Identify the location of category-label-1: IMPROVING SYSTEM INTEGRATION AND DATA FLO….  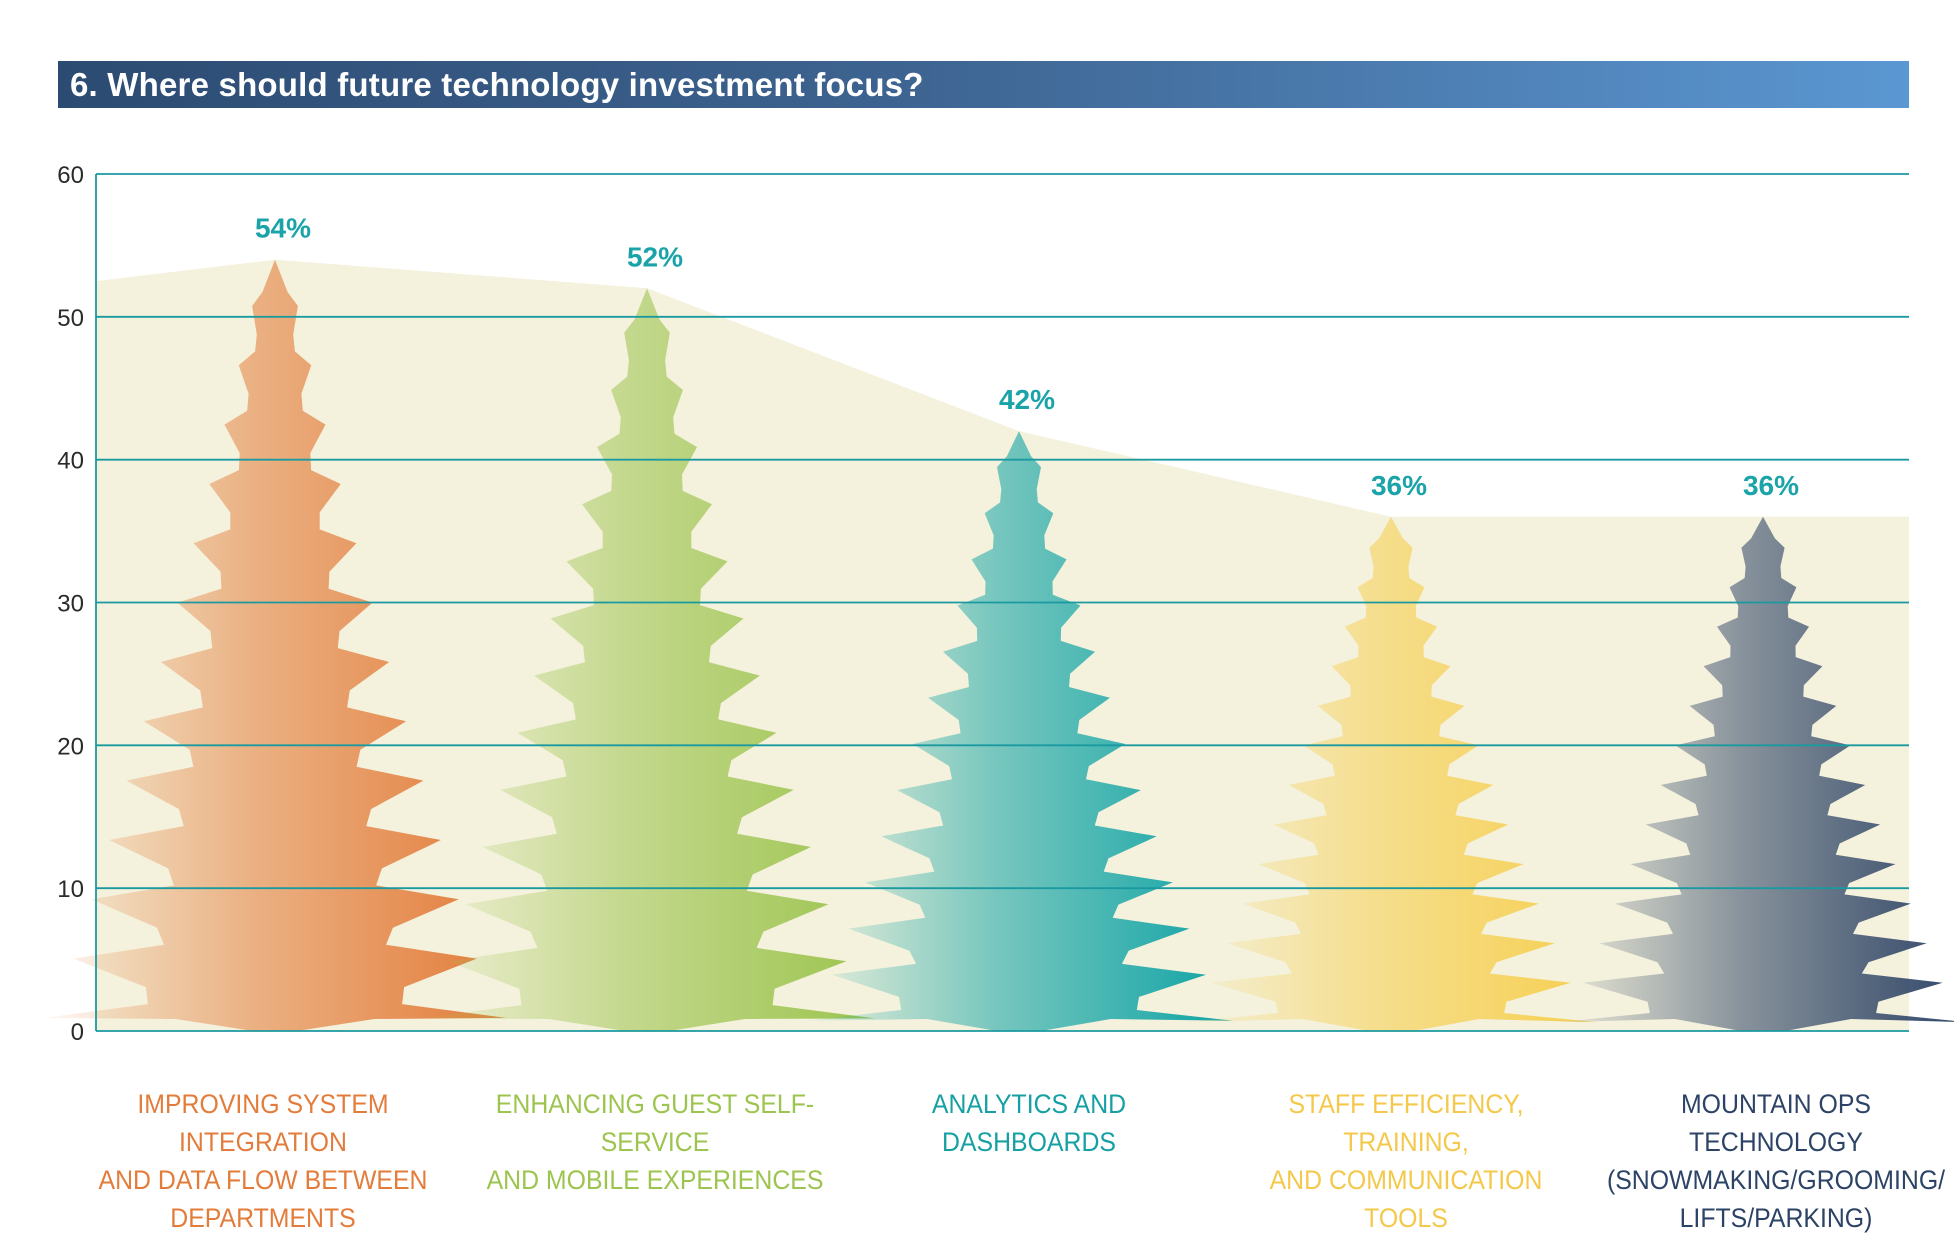
(263, 1161).